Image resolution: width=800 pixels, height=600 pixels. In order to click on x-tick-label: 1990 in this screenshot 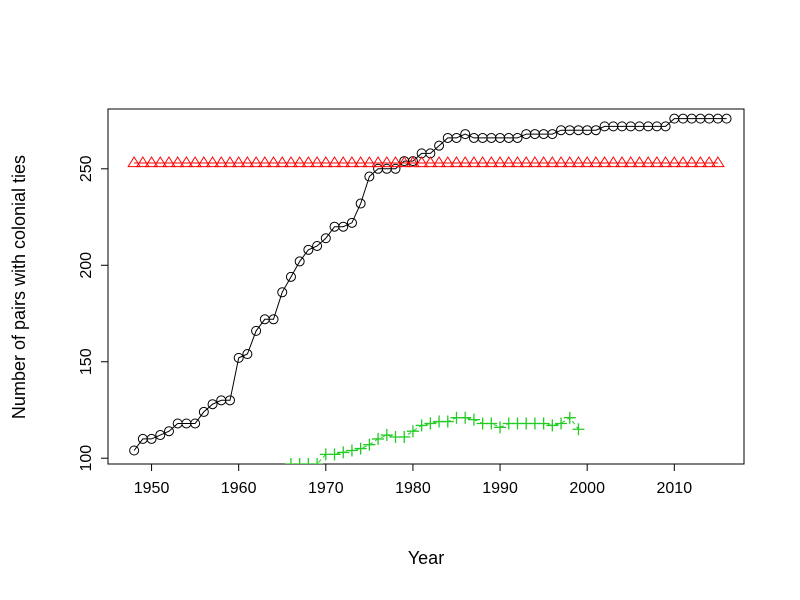, I will do `click(500, 488)`.